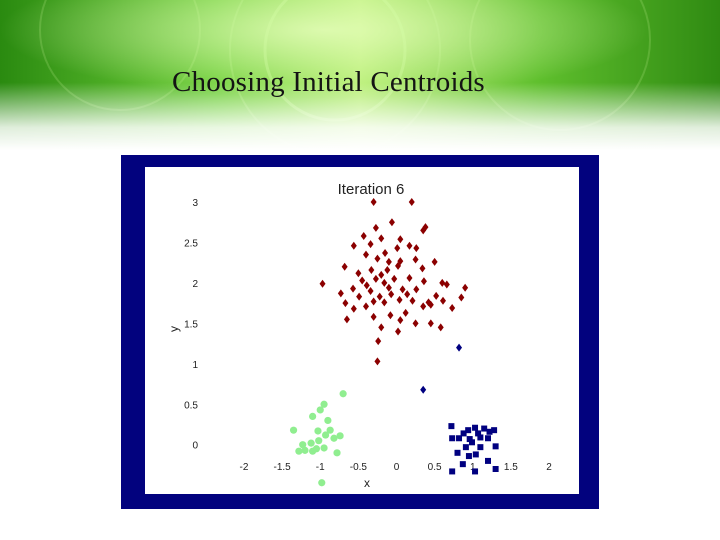 The image size is (720, 540). I want to click on x-tick-labels: -2 -1.5 -1 -0.5 0 0.5 1 1.5 2, so click(396, 467).